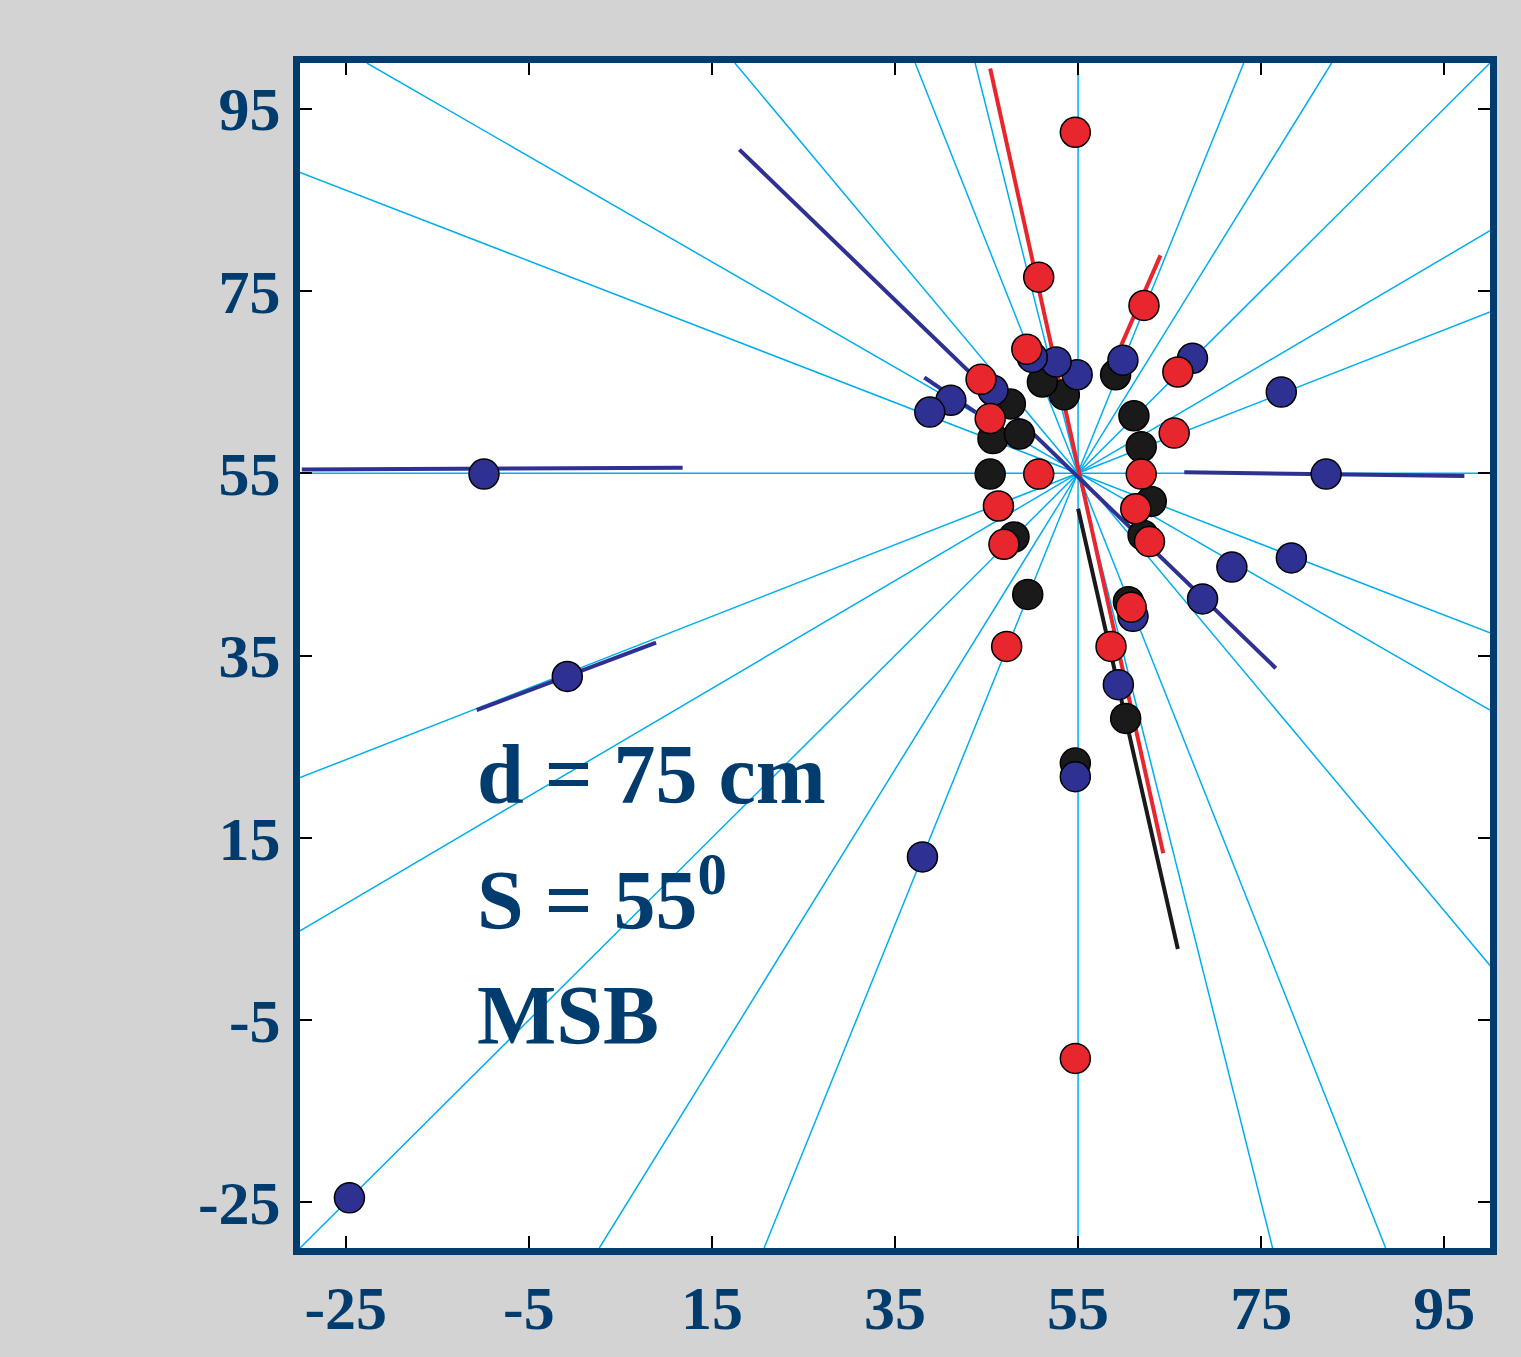 This screenshot has width=1521, height=1357. I want to click on y-tick-label: 15, so click(249, 838).